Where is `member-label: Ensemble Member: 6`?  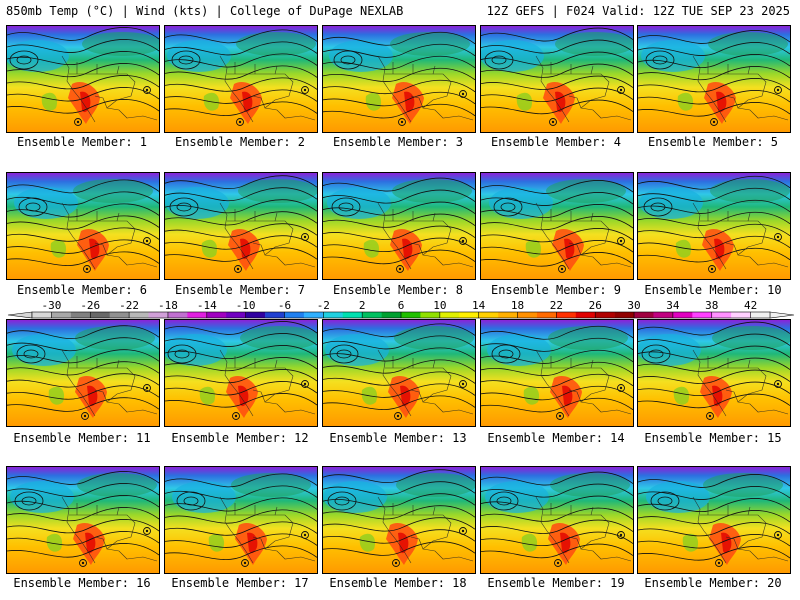
member-label: Ensemble Member: 6 is located at coordinates (82, 290).